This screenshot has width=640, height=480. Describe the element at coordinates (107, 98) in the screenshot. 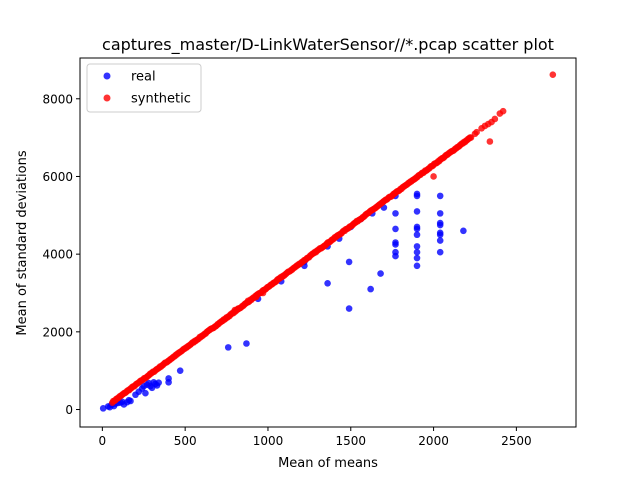

I see `legend-synthetic-marker` at that location.